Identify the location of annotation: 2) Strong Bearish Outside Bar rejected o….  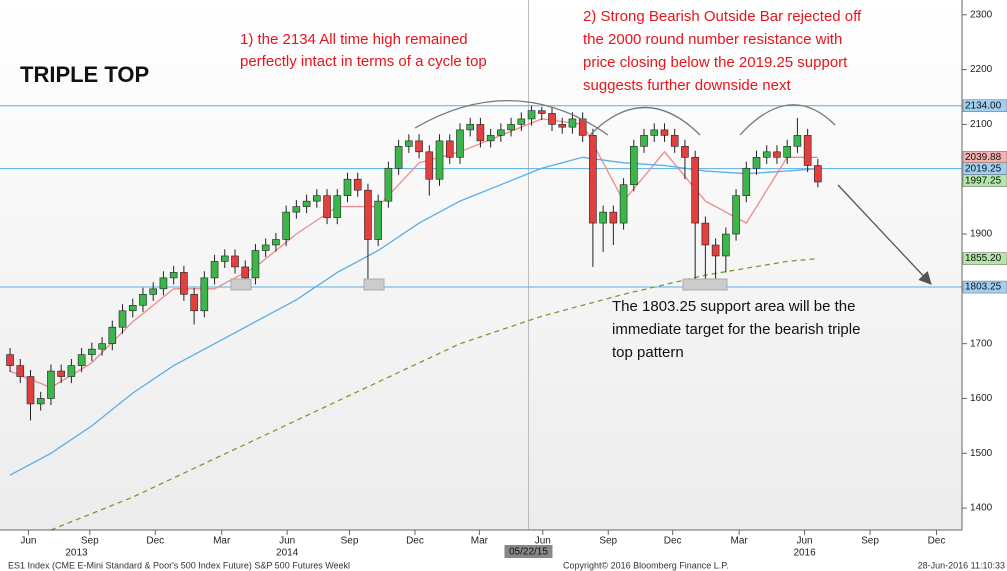
(722, 16).